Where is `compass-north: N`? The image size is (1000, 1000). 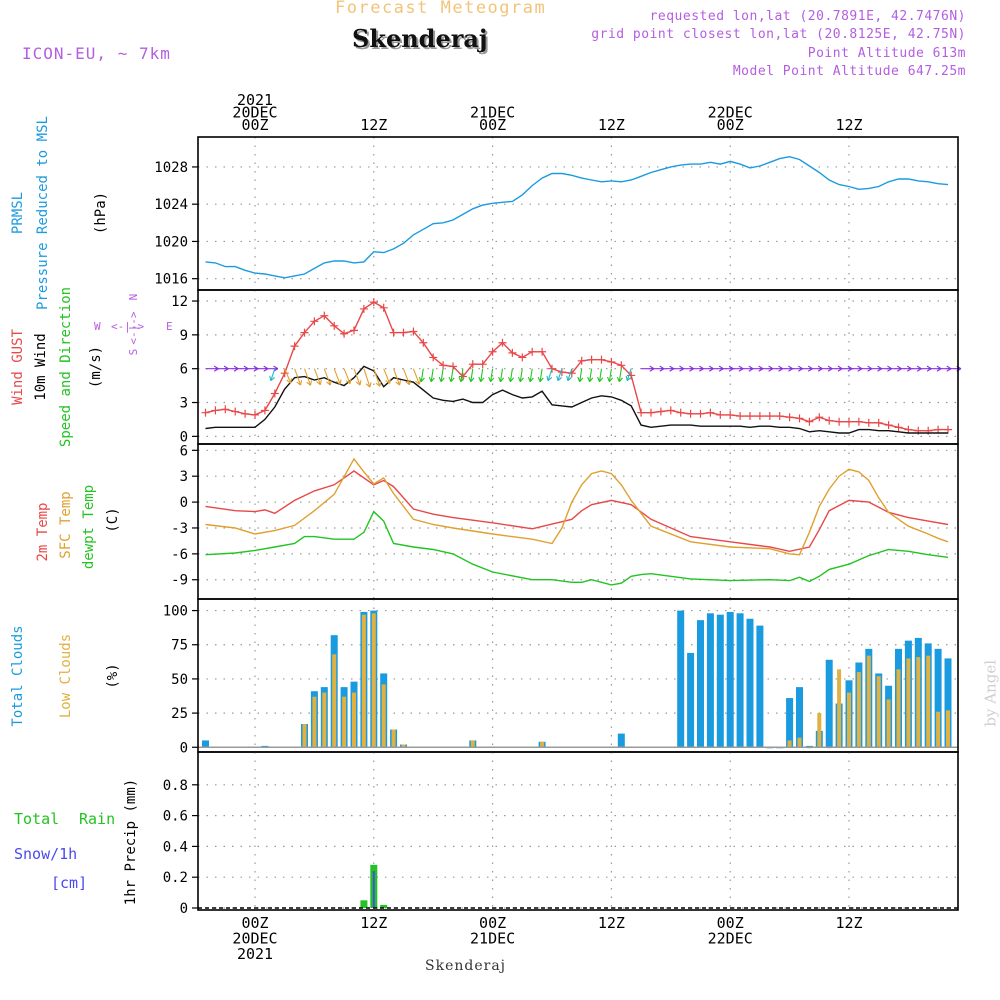
compass-north: N is located at coordinates (133, 297).